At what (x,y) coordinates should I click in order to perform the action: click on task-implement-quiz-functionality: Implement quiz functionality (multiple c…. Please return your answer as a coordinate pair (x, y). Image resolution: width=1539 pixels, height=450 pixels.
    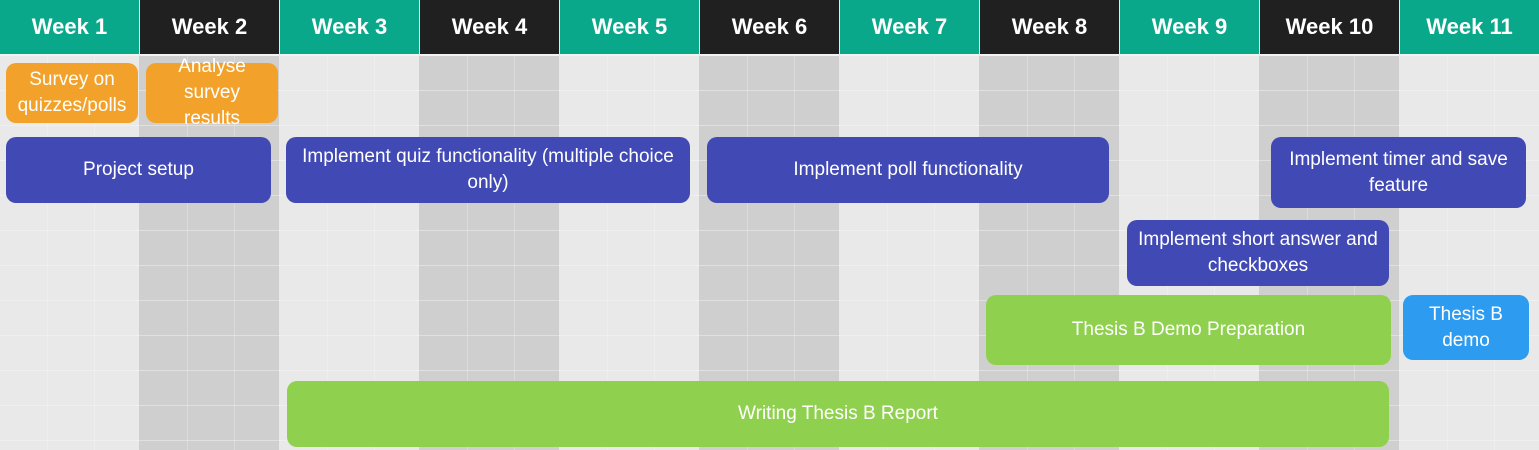
    Looking at the image, I should click on (488, 170).